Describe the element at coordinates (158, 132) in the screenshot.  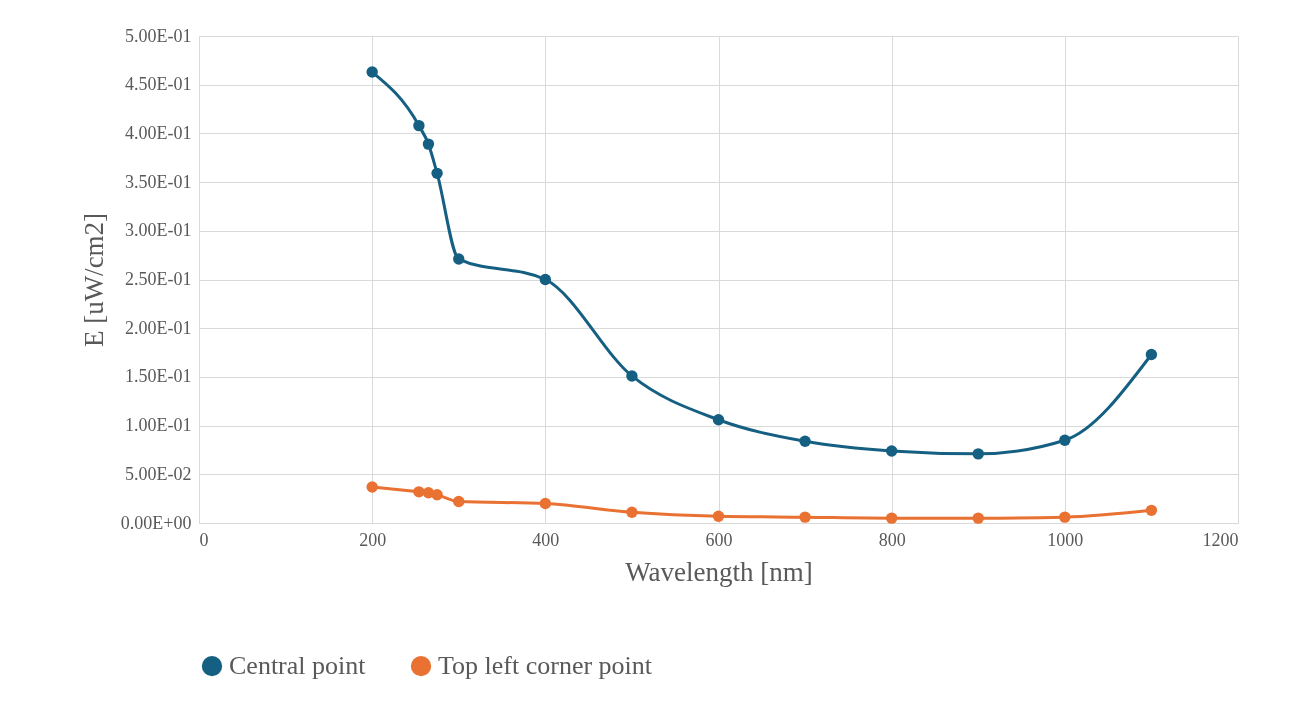
I see `y-tick-label: 4.00E-01` at that location.